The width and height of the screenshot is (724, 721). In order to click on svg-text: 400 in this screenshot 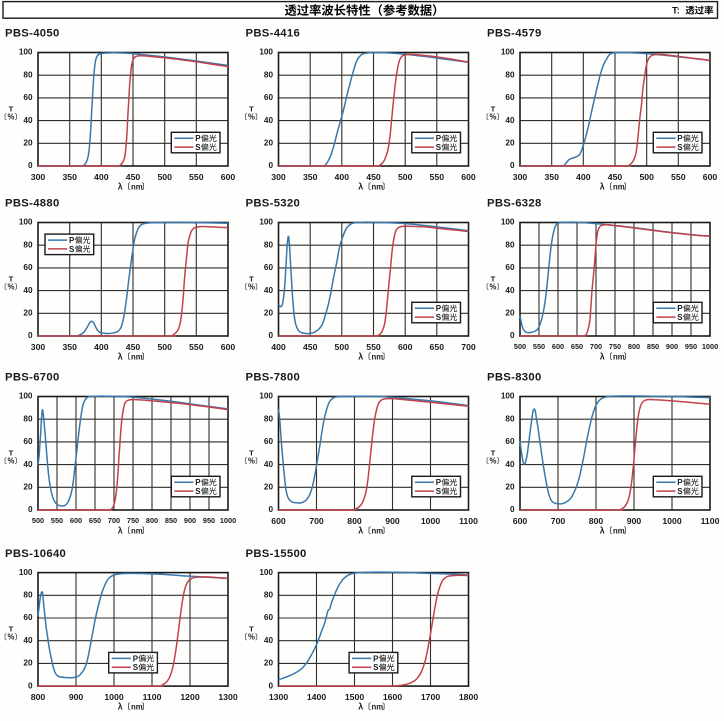, I will do `click(583, 177)`.